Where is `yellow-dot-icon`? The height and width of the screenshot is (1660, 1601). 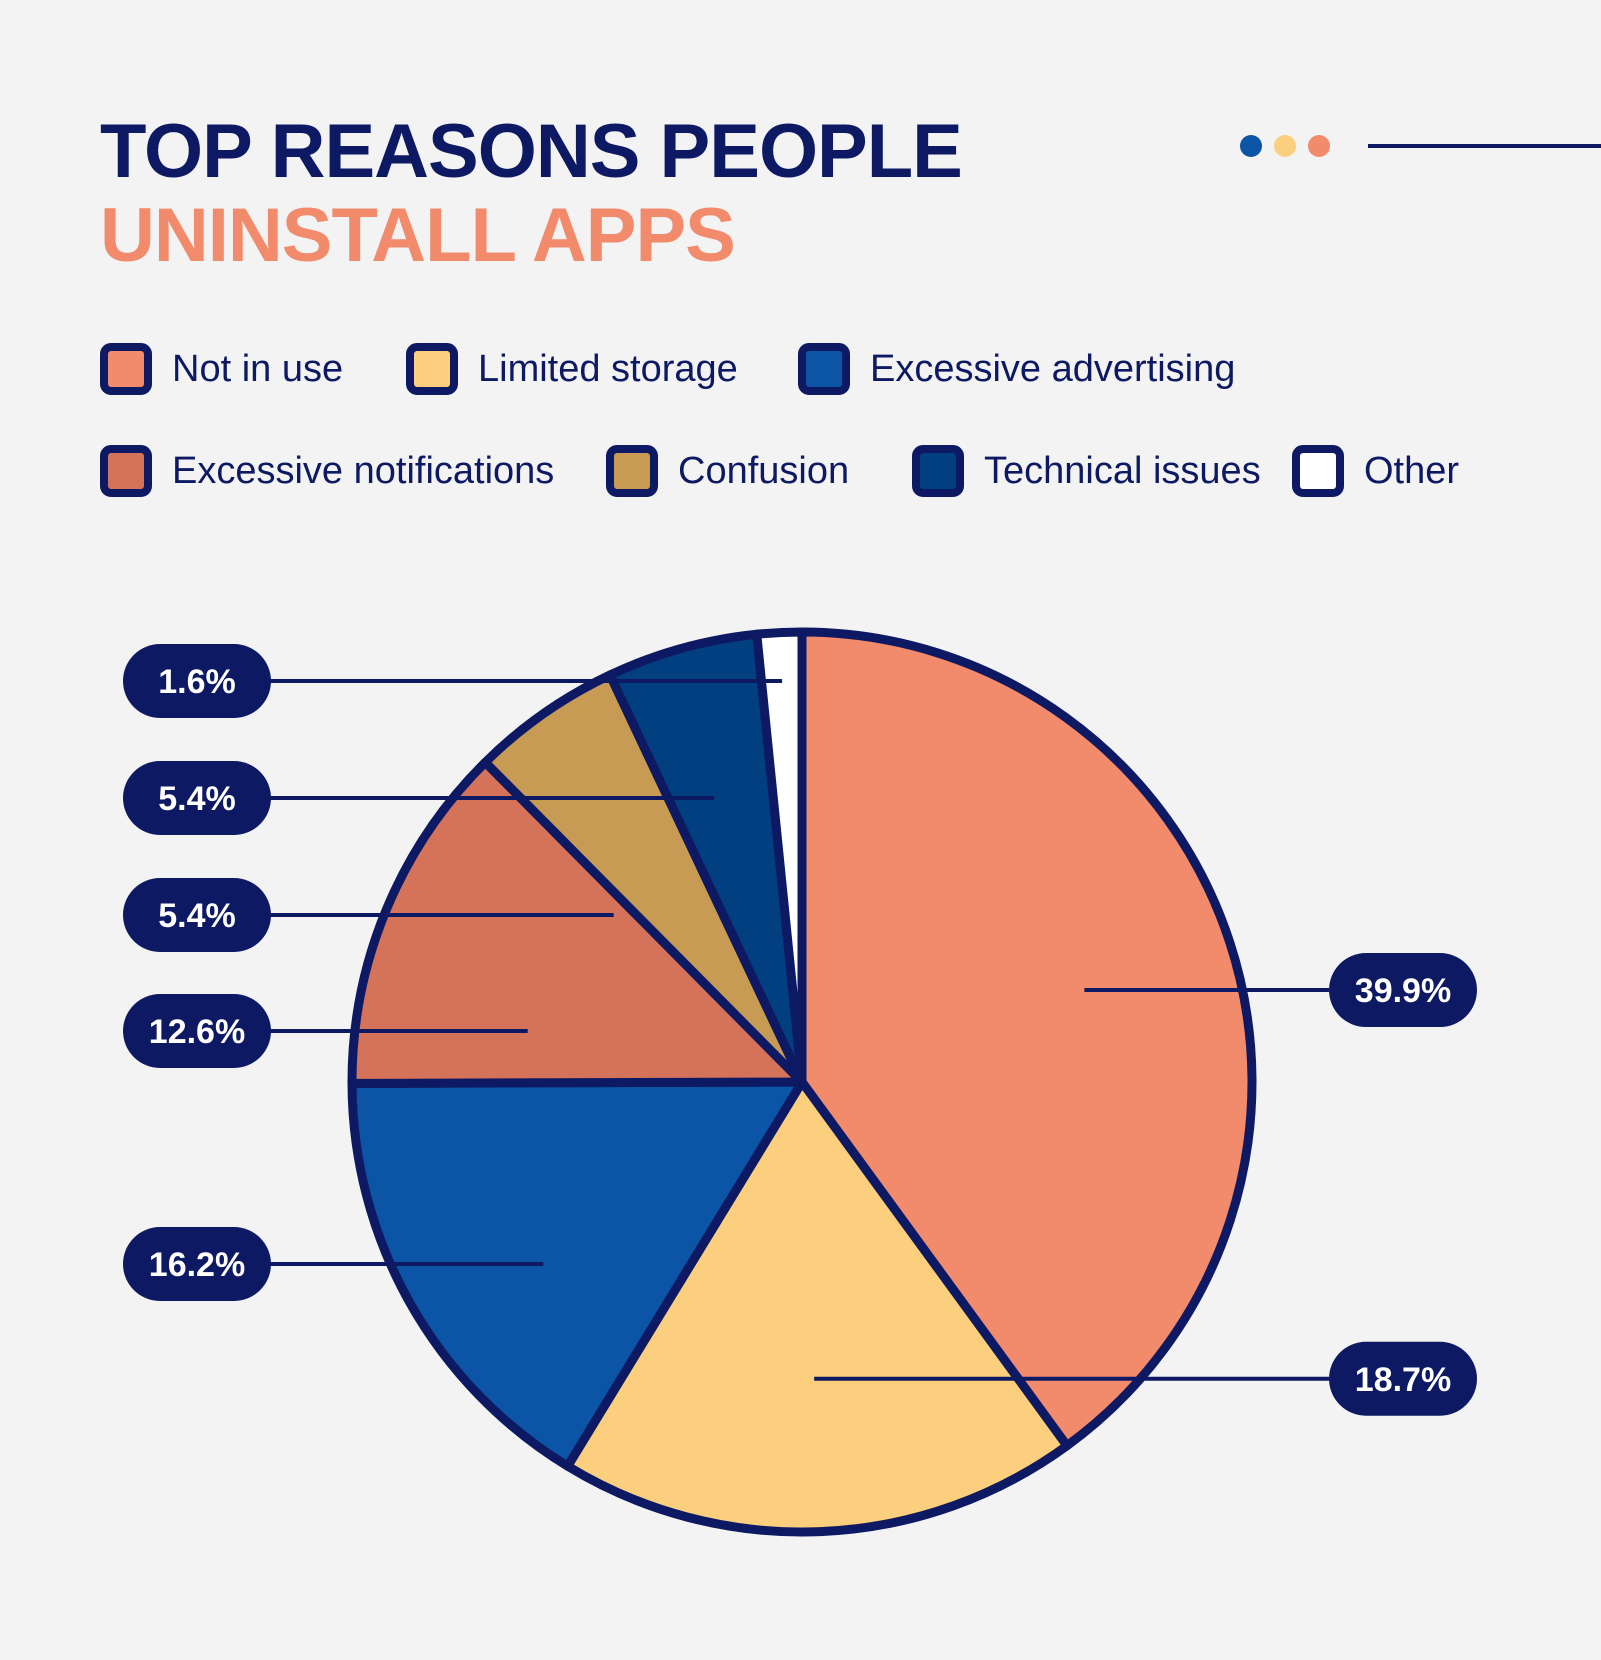
yellow-dot-icon is located at coordinates (1285, 146).